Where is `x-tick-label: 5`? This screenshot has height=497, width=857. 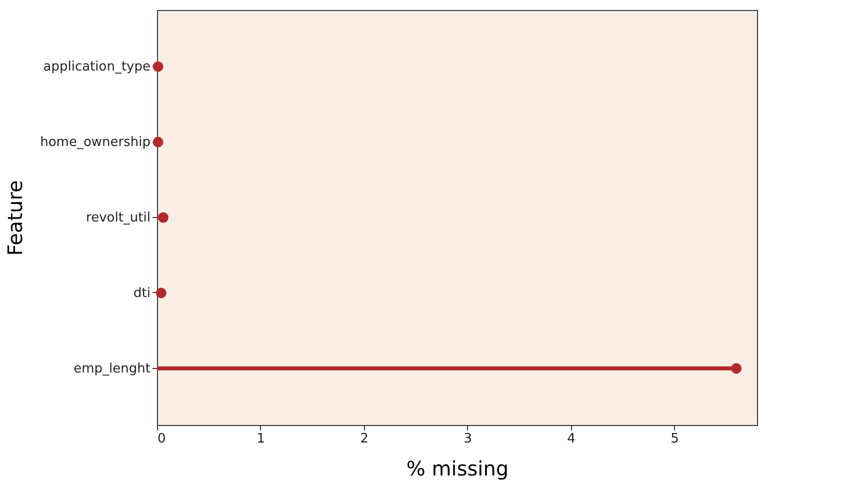 x-tick-label: 5 is located at coordinates (674, 439).